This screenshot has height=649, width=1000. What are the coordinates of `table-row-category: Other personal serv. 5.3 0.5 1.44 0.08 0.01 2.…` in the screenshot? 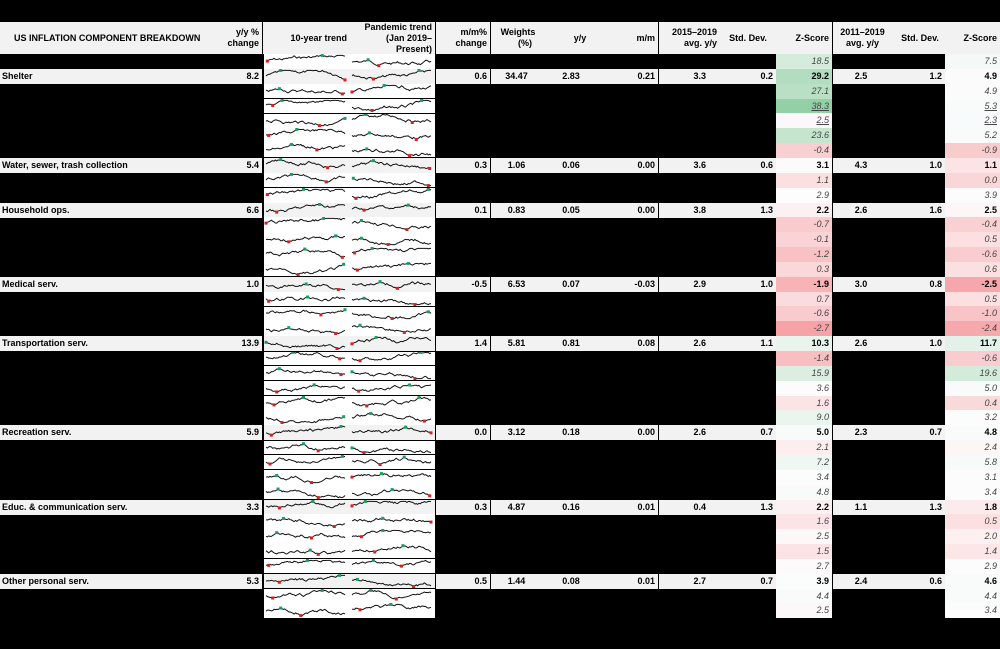 It's located at (500, 581).